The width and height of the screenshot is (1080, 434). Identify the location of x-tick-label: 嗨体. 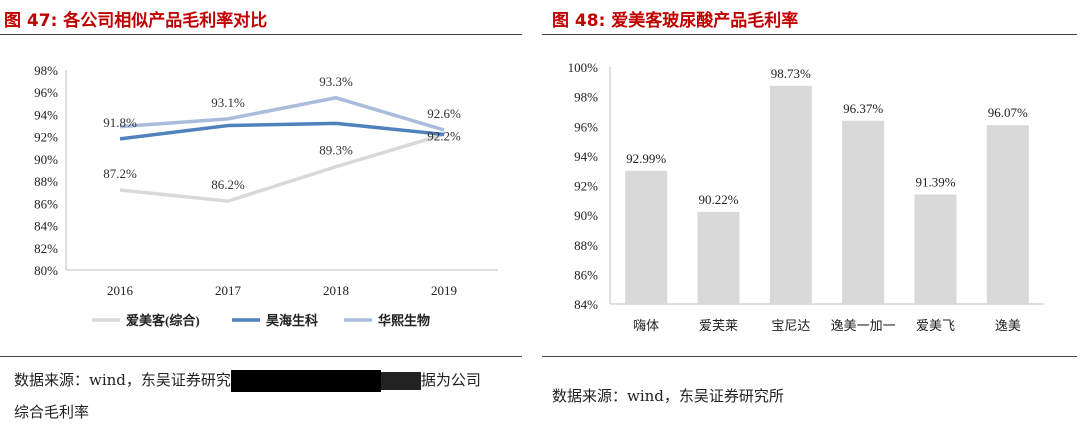
(646, 325).